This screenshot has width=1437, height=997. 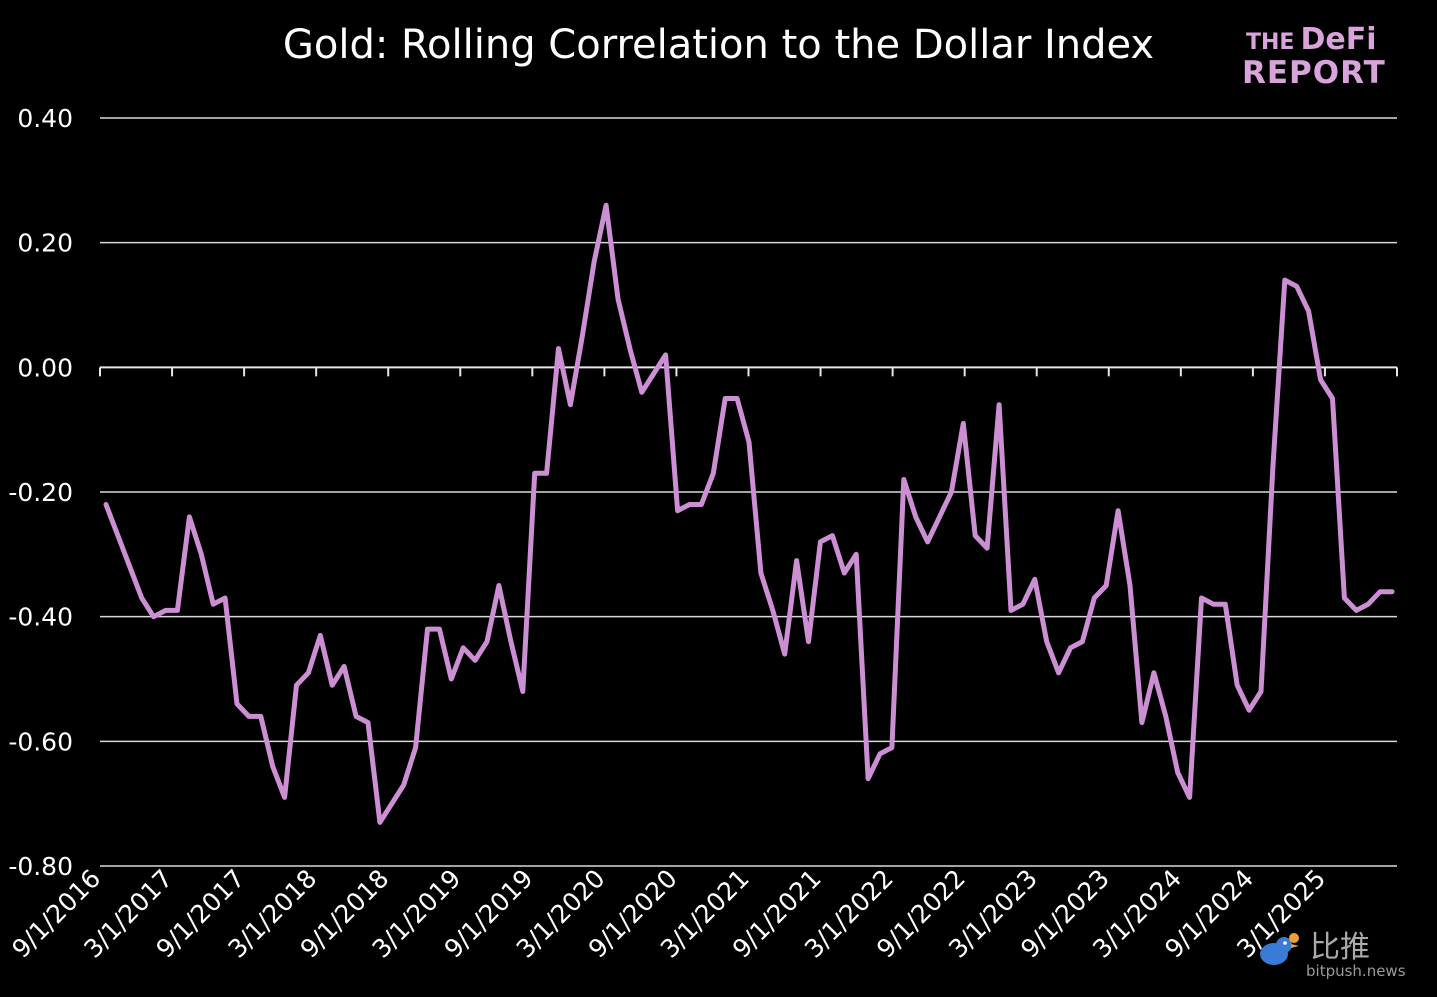 What do you see at coordinates (45, 118) in the screenshot?
I see `y-tick-label: 0.40` at bounding box center [45, 118].